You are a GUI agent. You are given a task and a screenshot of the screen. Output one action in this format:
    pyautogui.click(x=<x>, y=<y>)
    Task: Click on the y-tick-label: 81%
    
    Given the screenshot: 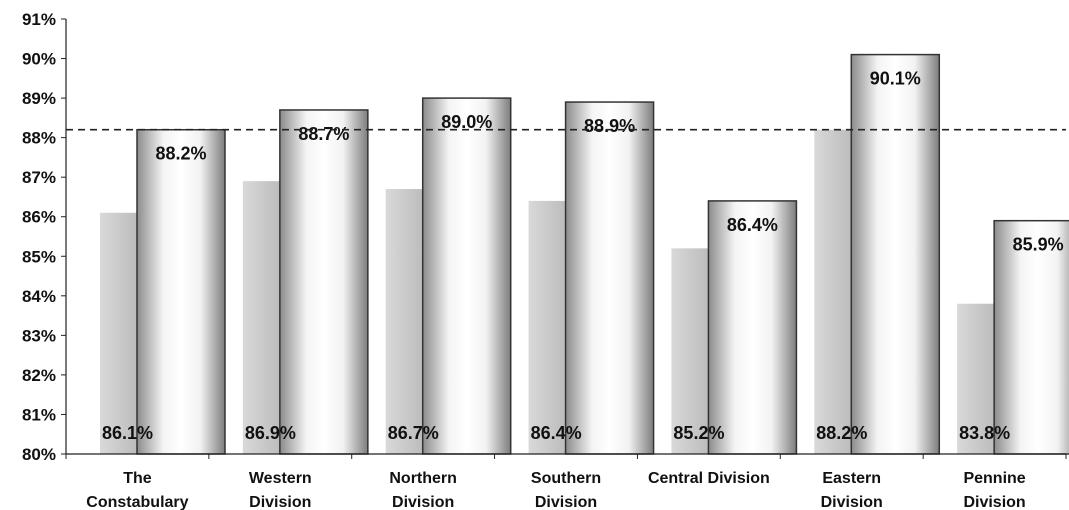 What is the action you would take?
    pyautogui.click(x=39, y=414)
    